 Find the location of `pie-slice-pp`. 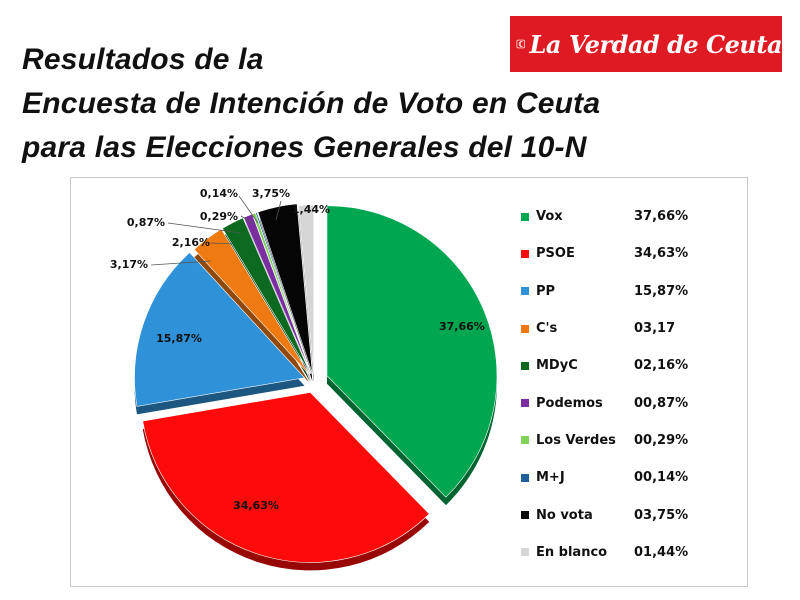

pie-slice-pp is located at coordinates (220, 329).